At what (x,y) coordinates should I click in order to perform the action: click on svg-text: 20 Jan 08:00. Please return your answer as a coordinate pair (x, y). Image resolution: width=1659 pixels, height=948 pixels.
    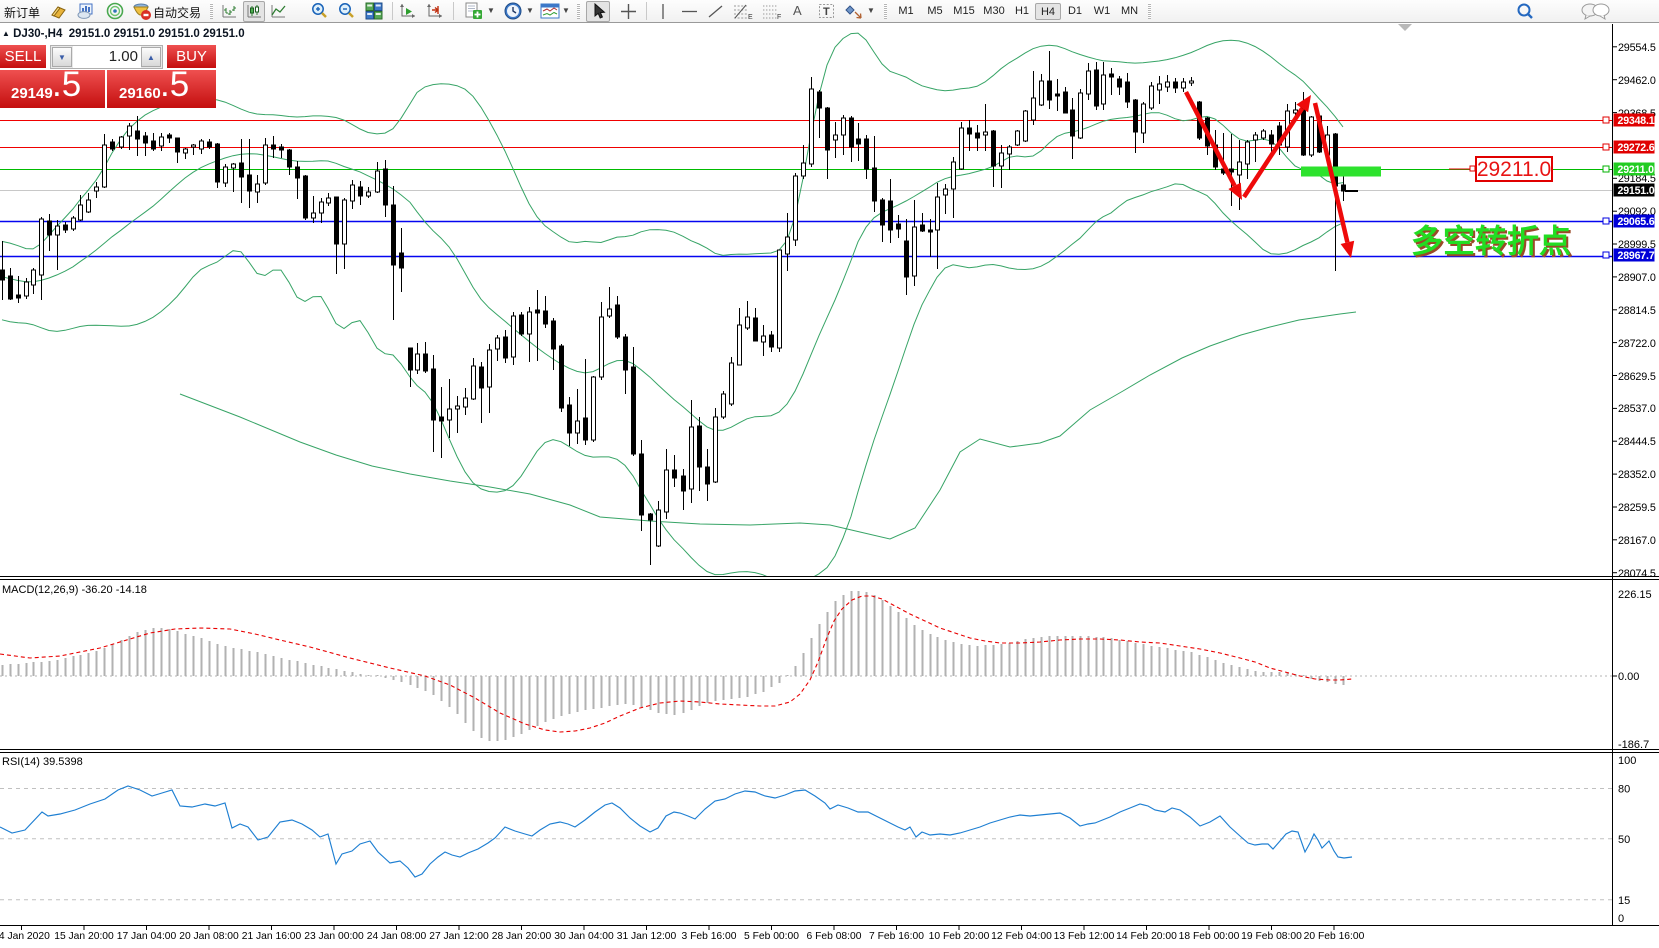
    Looking at the image, I should click on (209, 936).